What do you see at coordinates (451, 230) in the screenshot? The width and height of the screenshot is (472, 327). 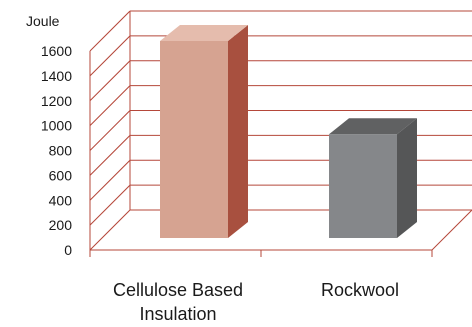 I see `floor-right-edge` at bounding box center [451, 230].